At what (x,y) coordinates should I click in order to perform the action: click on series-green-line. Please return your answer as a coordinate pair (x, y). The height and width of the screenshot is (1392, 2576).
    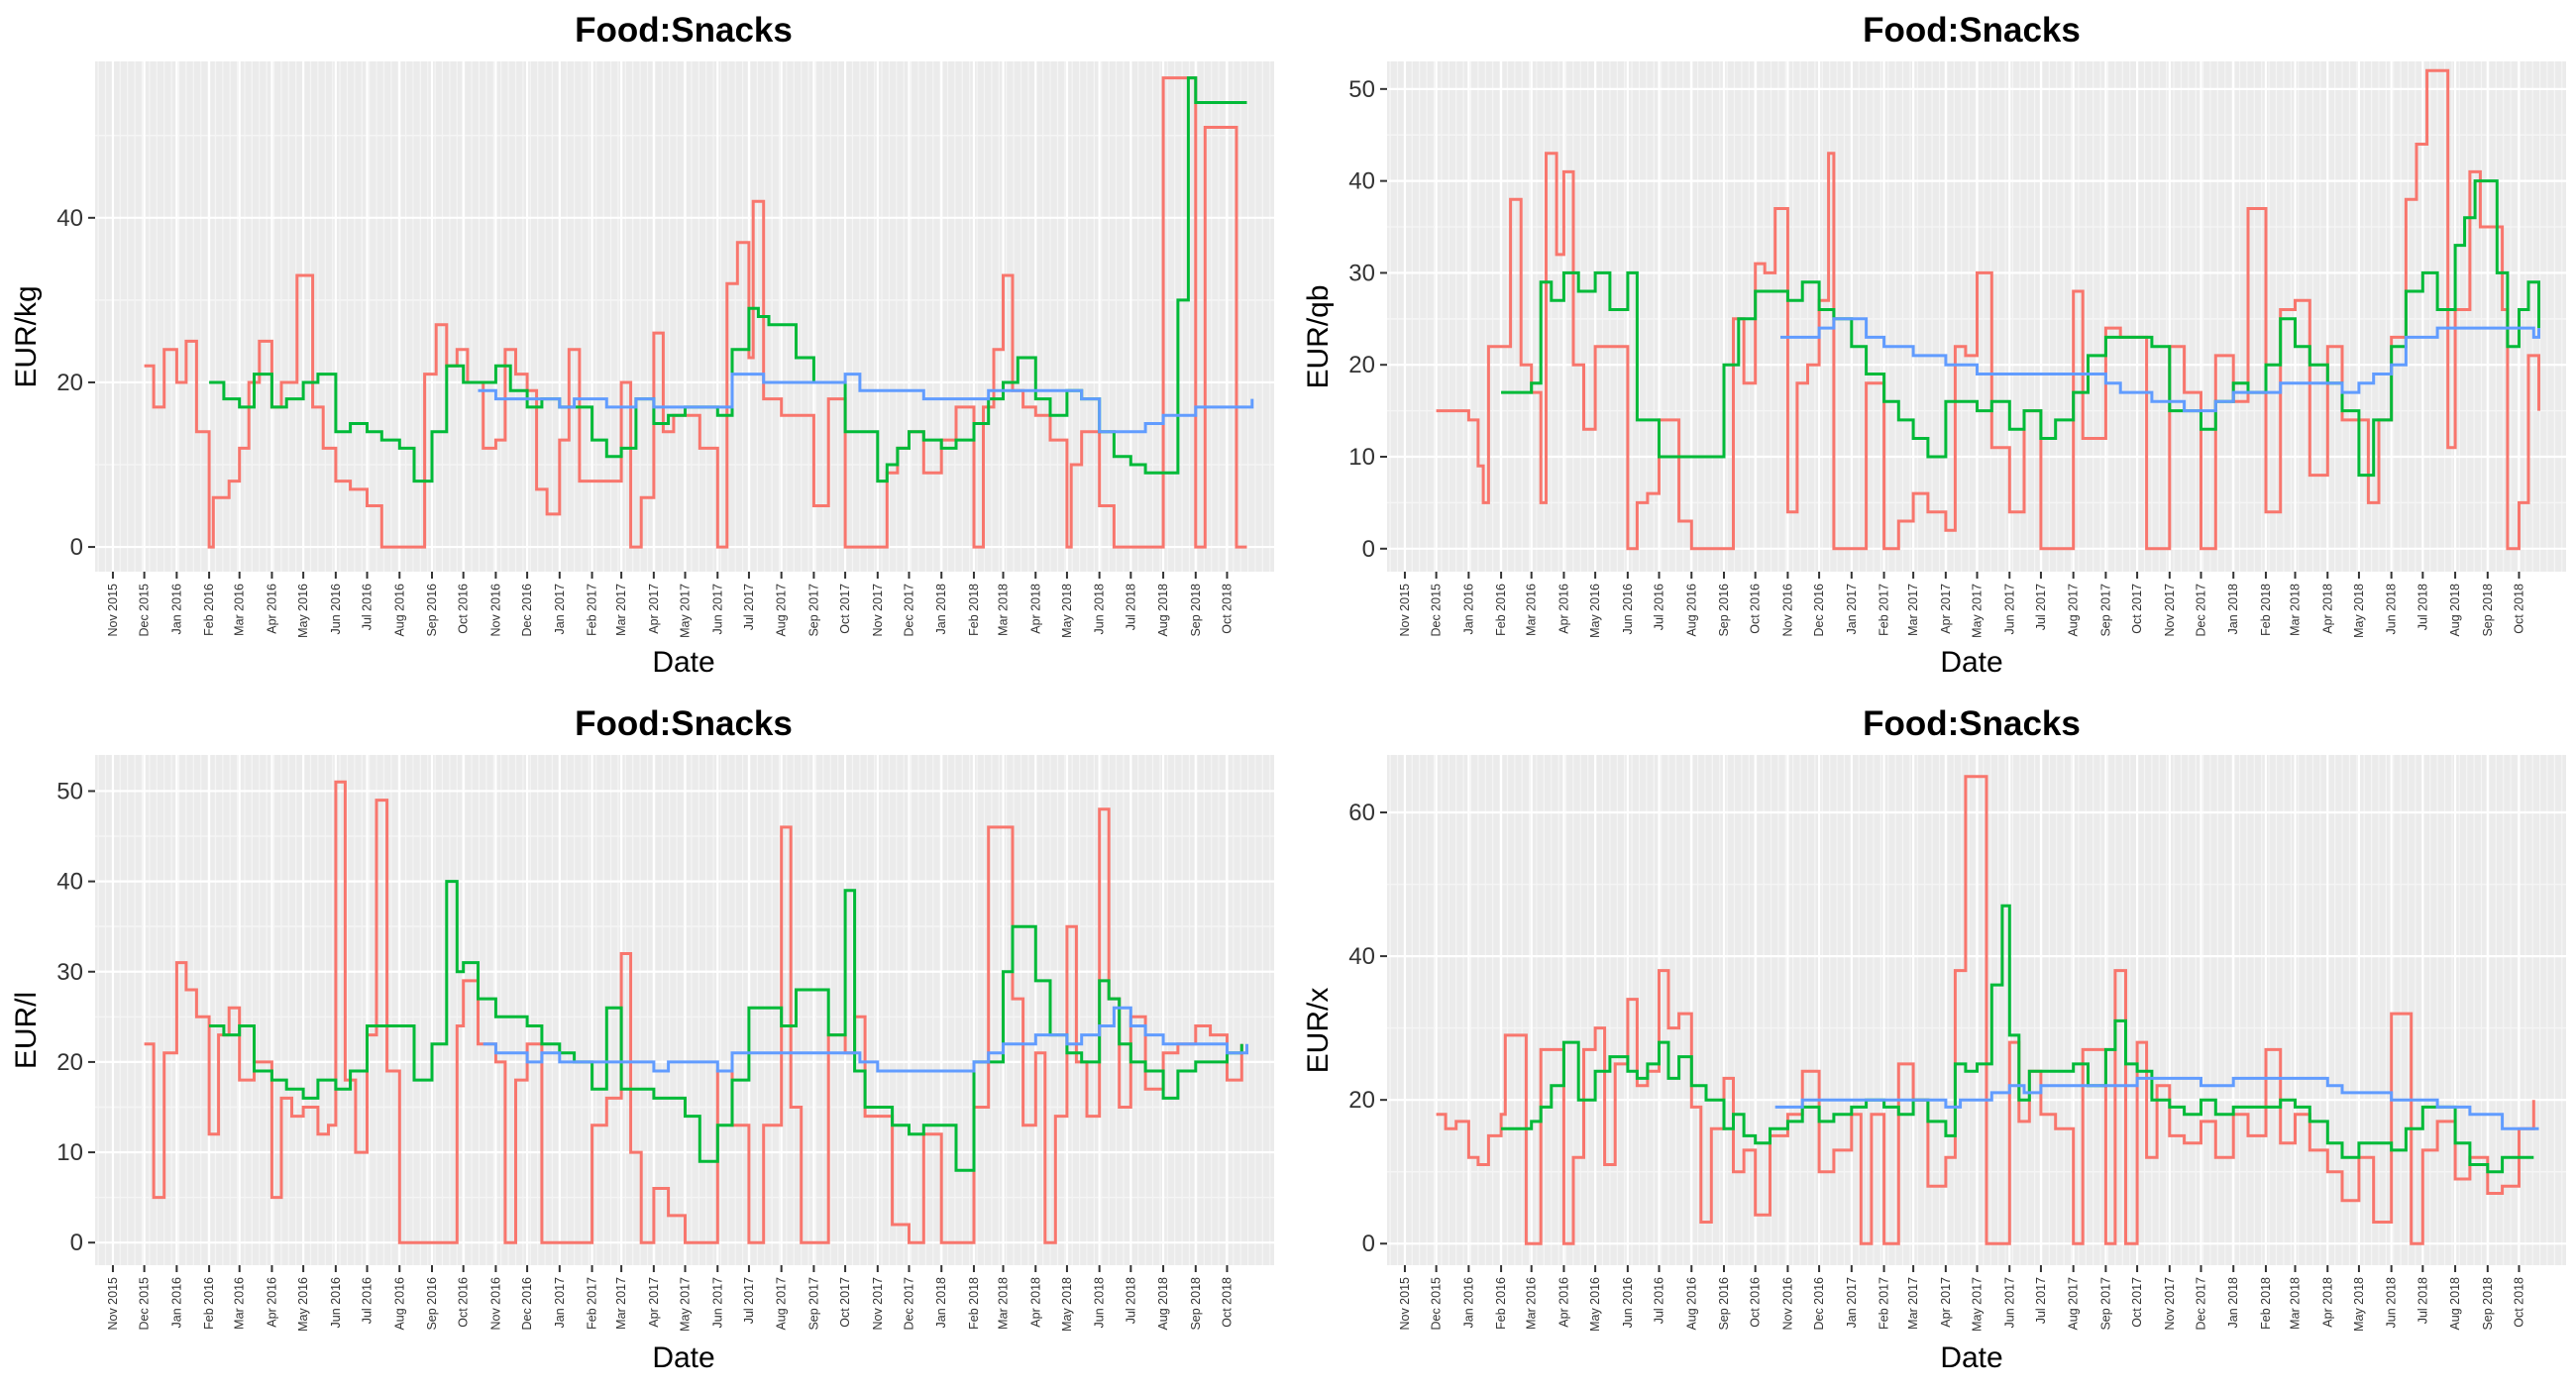
    Looking at the image, I should click on (2021, 328).